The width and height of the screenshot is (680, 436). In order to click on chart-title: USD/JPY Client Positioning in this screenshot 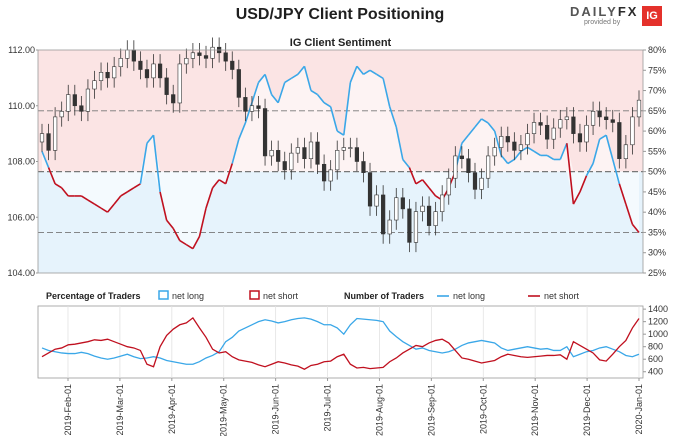, I will do `click(340, 14)`.